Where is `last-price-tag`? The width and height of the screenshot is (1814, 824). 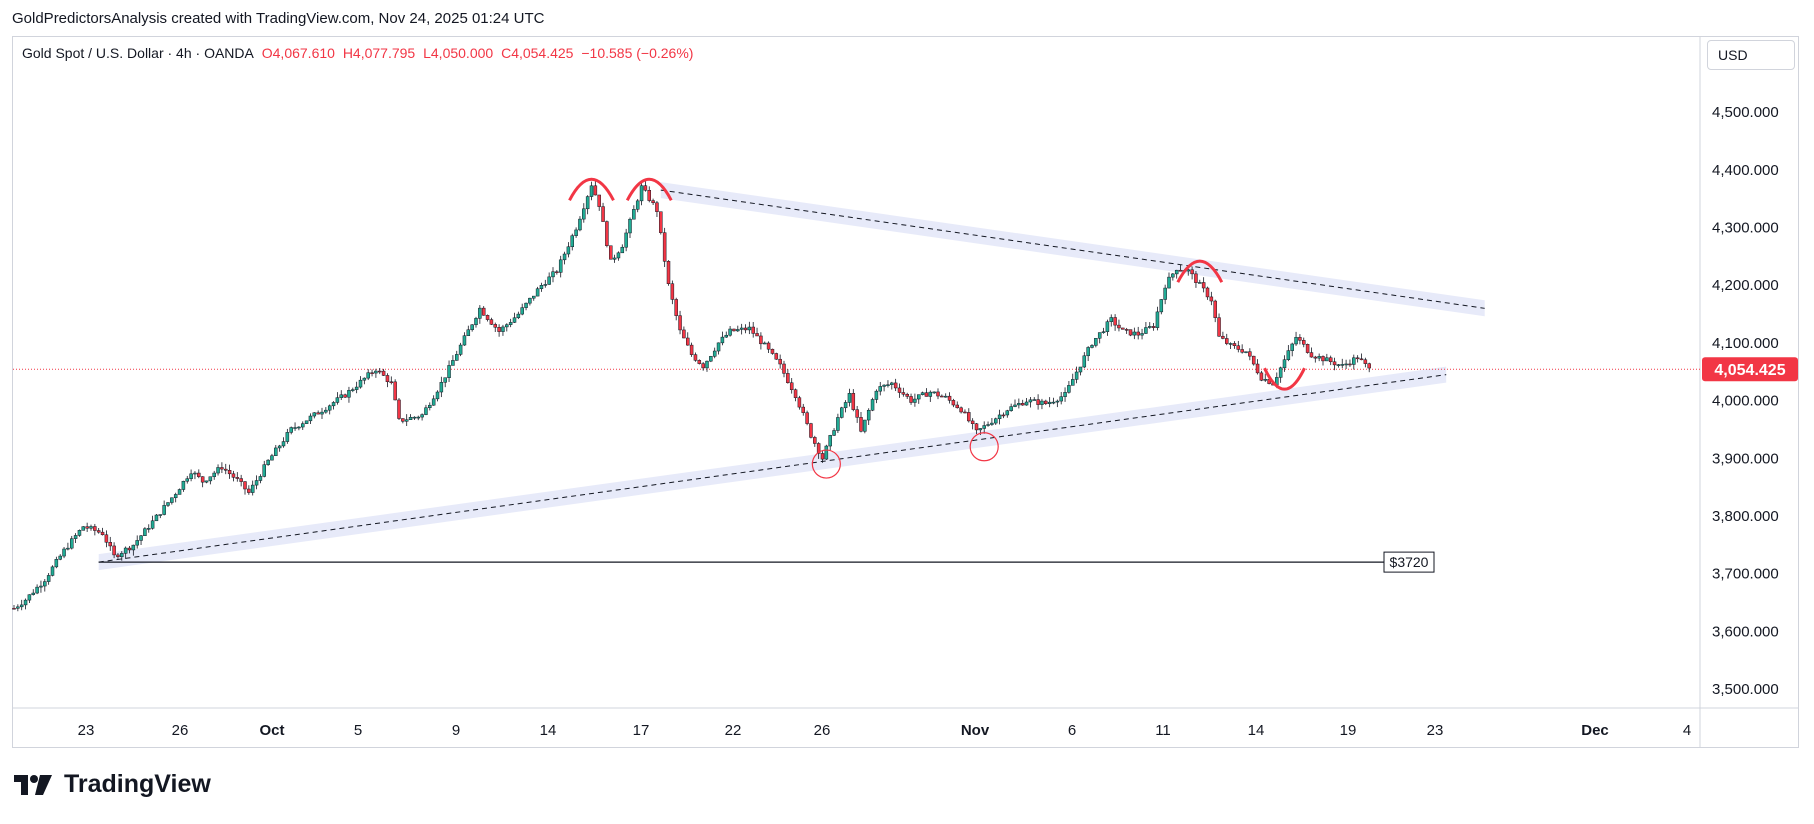
last-price-tag is located at coordinates (1750, 369).